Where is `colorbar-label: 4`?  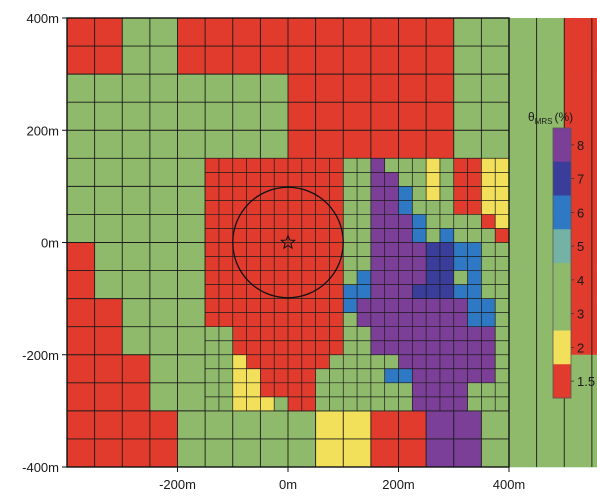
colorbar-label: 4 is located at coordinates (580, 280).